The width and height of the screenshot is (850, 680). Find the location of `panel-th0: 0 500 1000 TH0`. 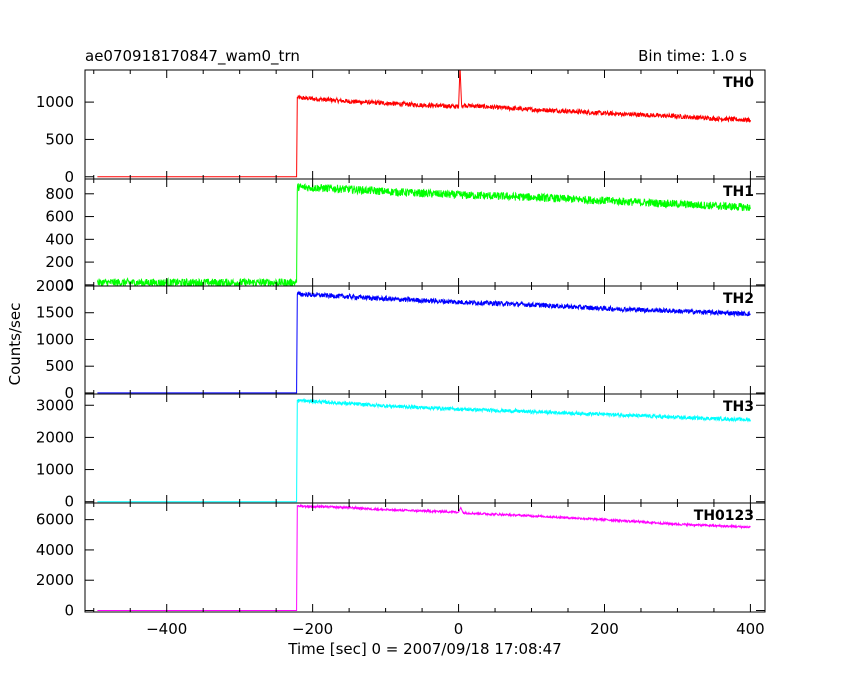

panel-th0: 0 500 1000 TH0 is located at coordinates (401, 127).